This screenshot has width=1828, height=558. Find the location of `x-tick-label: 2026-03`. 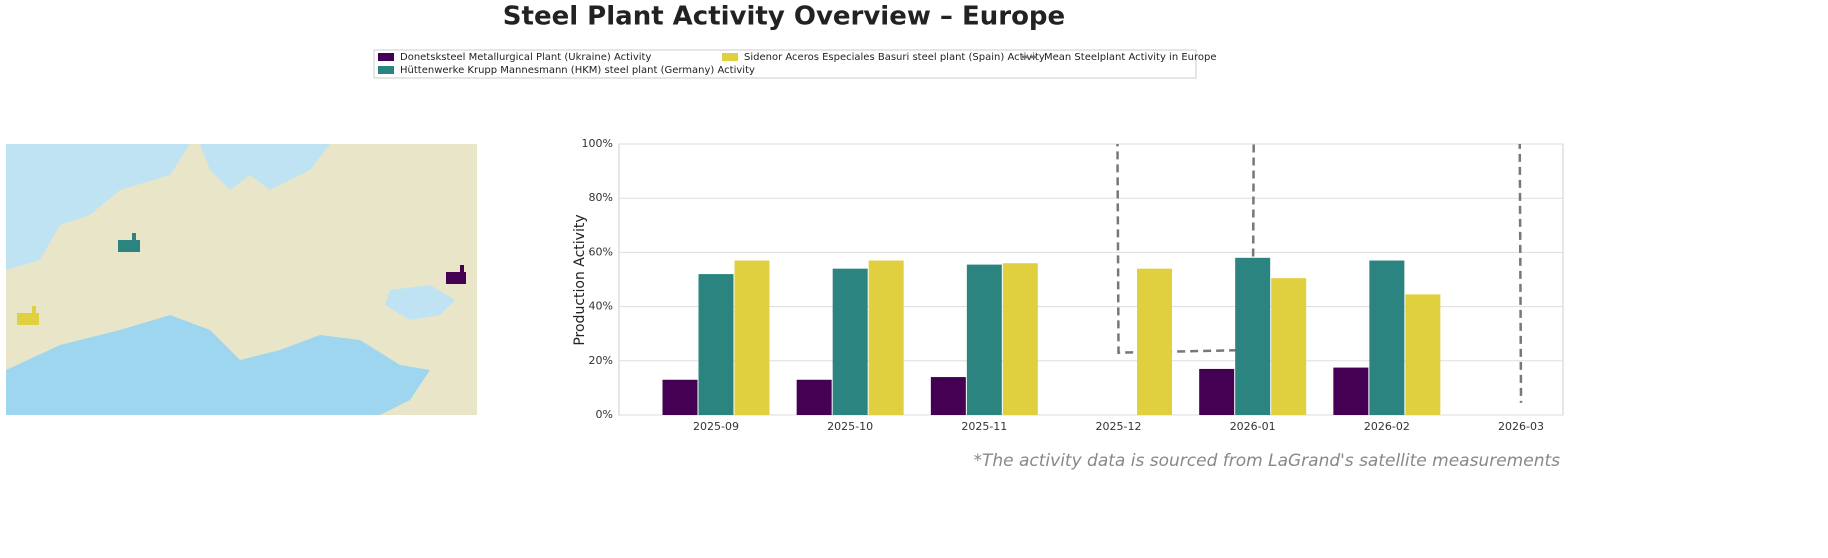

x-tick-label: 2026-03 is located at coordinates (1521, 426).